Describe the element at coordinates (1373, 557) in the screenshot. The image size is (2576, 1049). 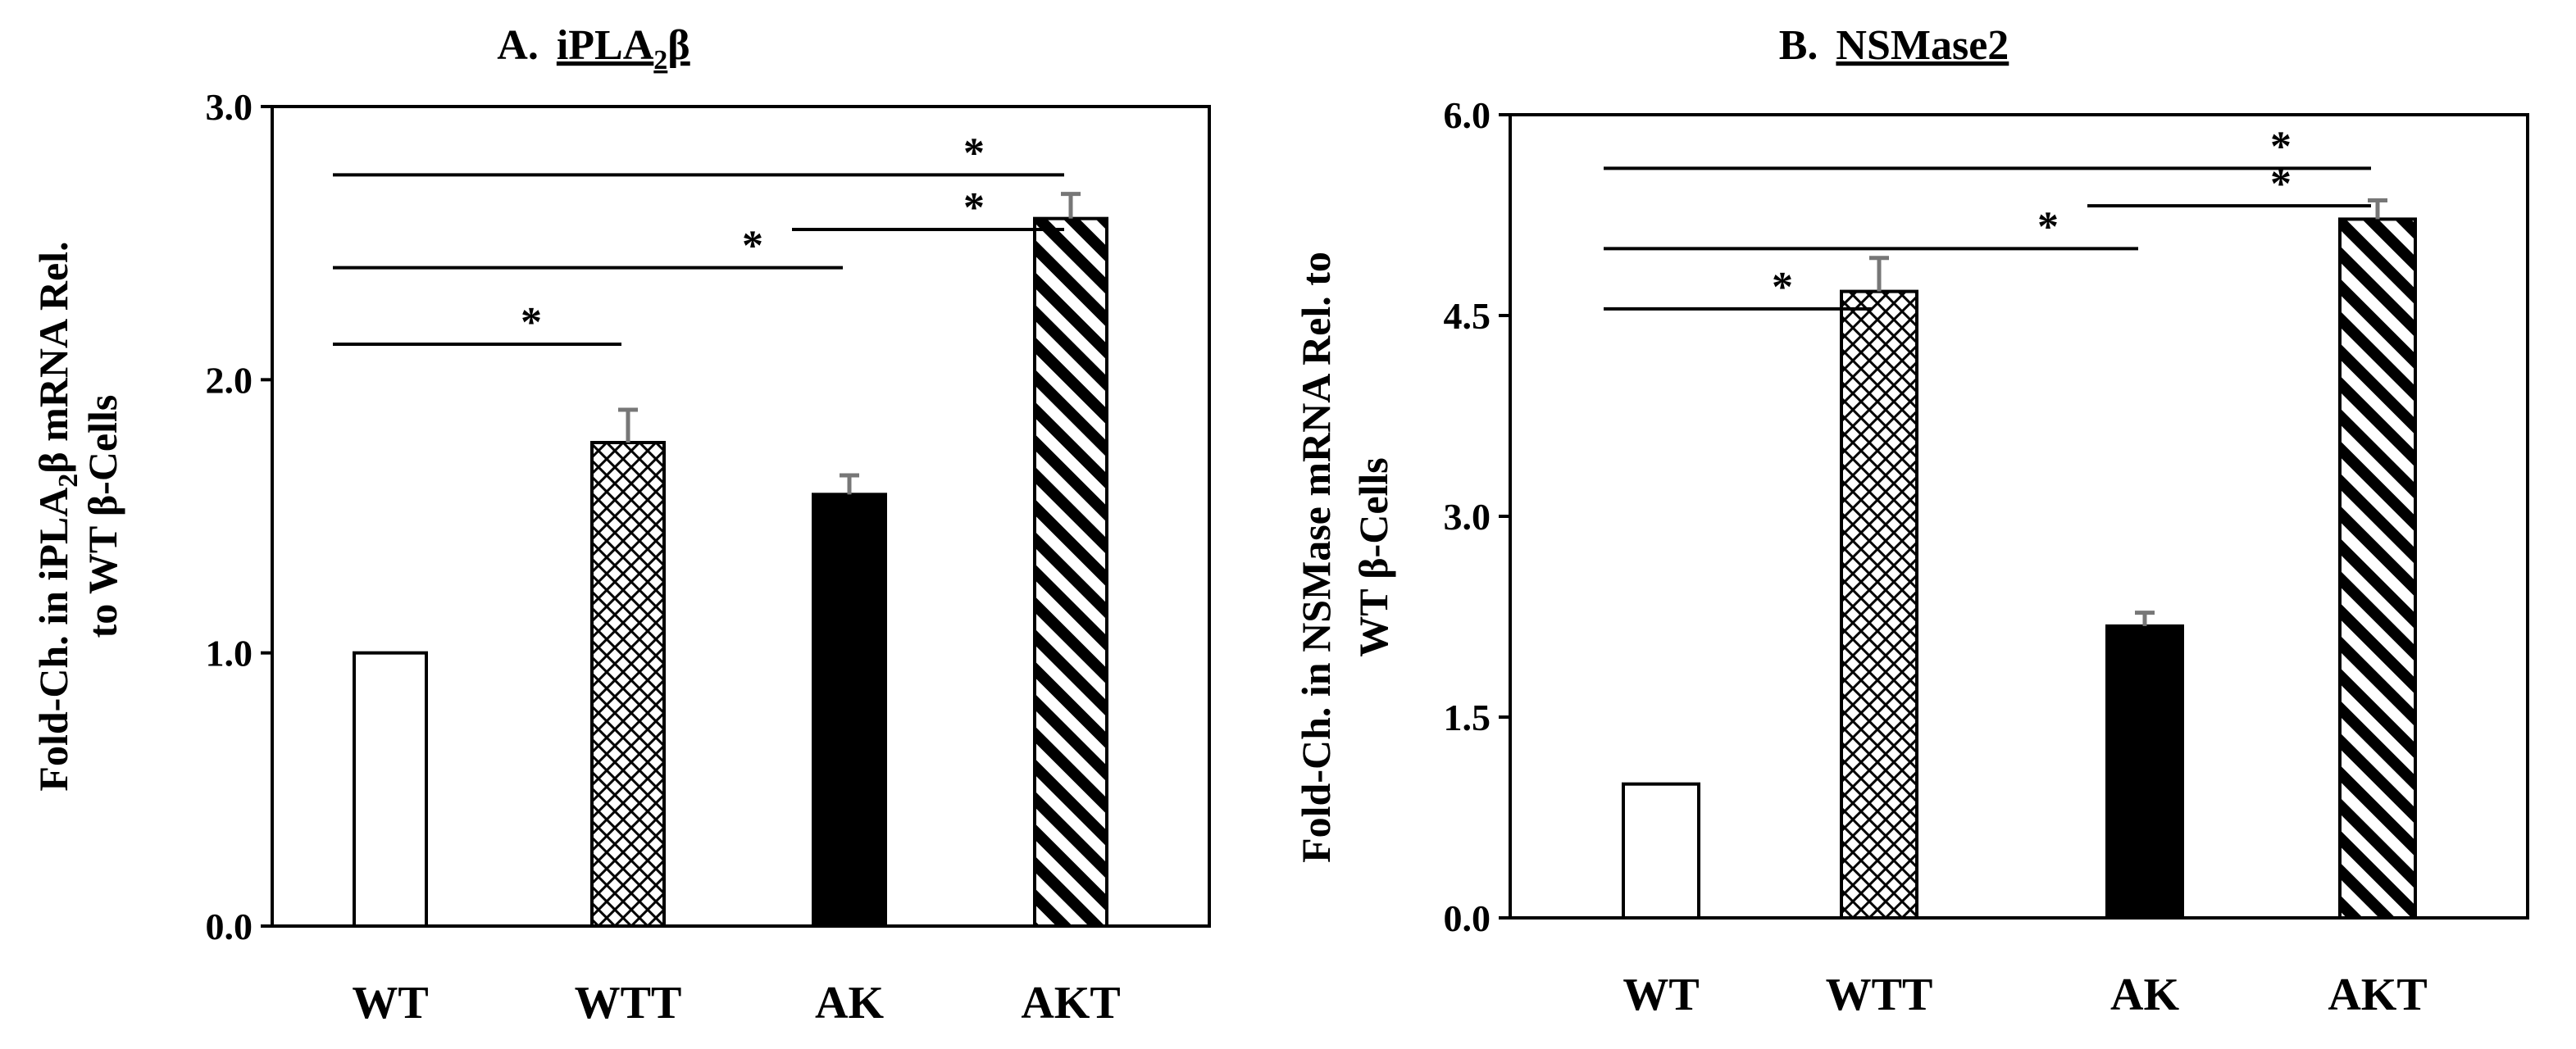
I see `chart-b-ylabel-line2: WT β-Cells` at that location.